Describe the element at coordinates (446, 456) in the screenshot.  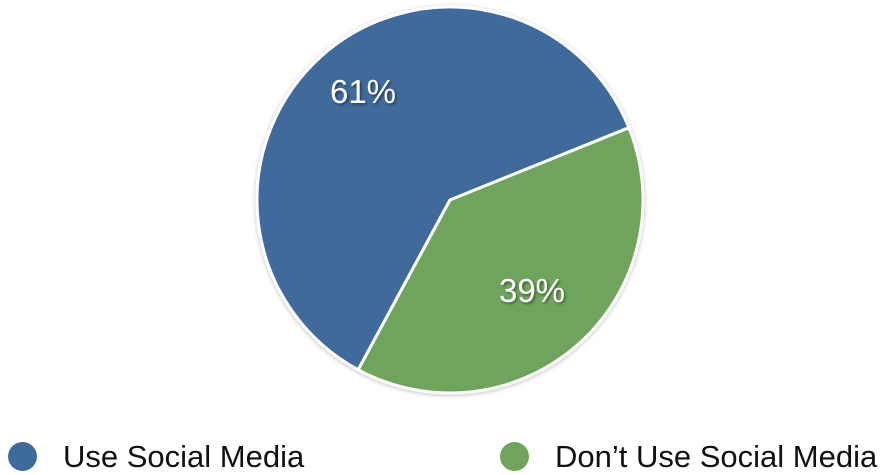
I see `legend: Use Social Media Don’t Use Social Media` at that location.